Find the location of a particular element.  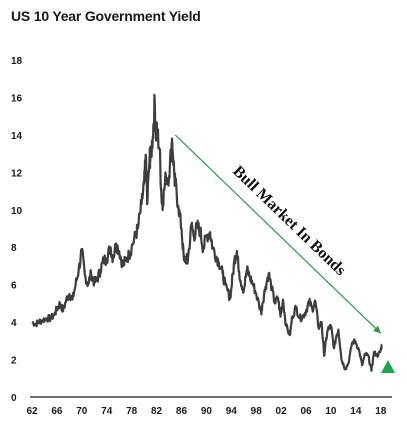

annotation-label: Bull Market In Bonds is located at coordinates (289, 221).